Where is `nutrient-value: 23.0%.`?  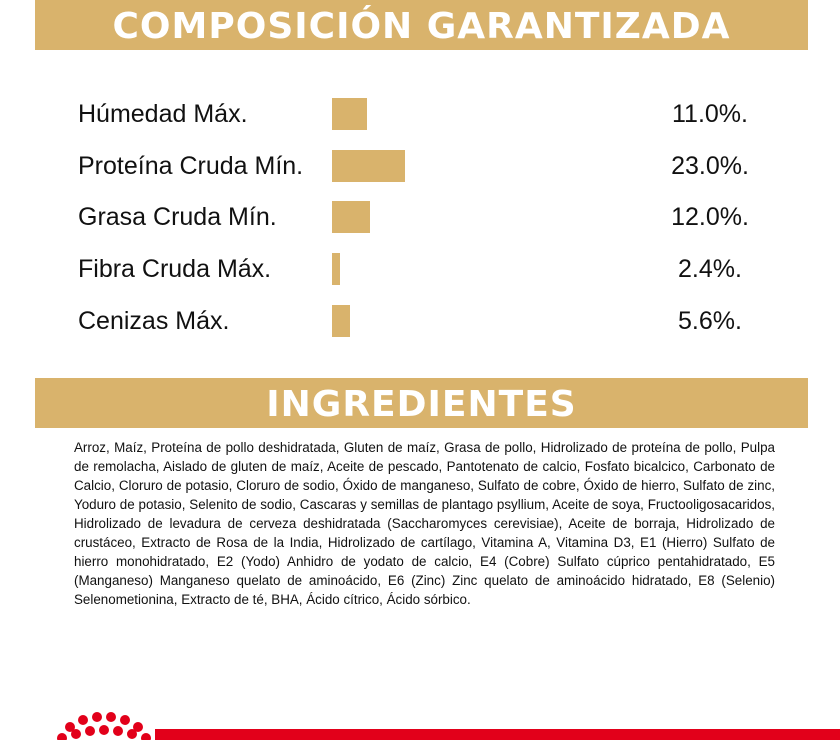
nutrient-value: 23.0%. is located at coordinates (710, 165).